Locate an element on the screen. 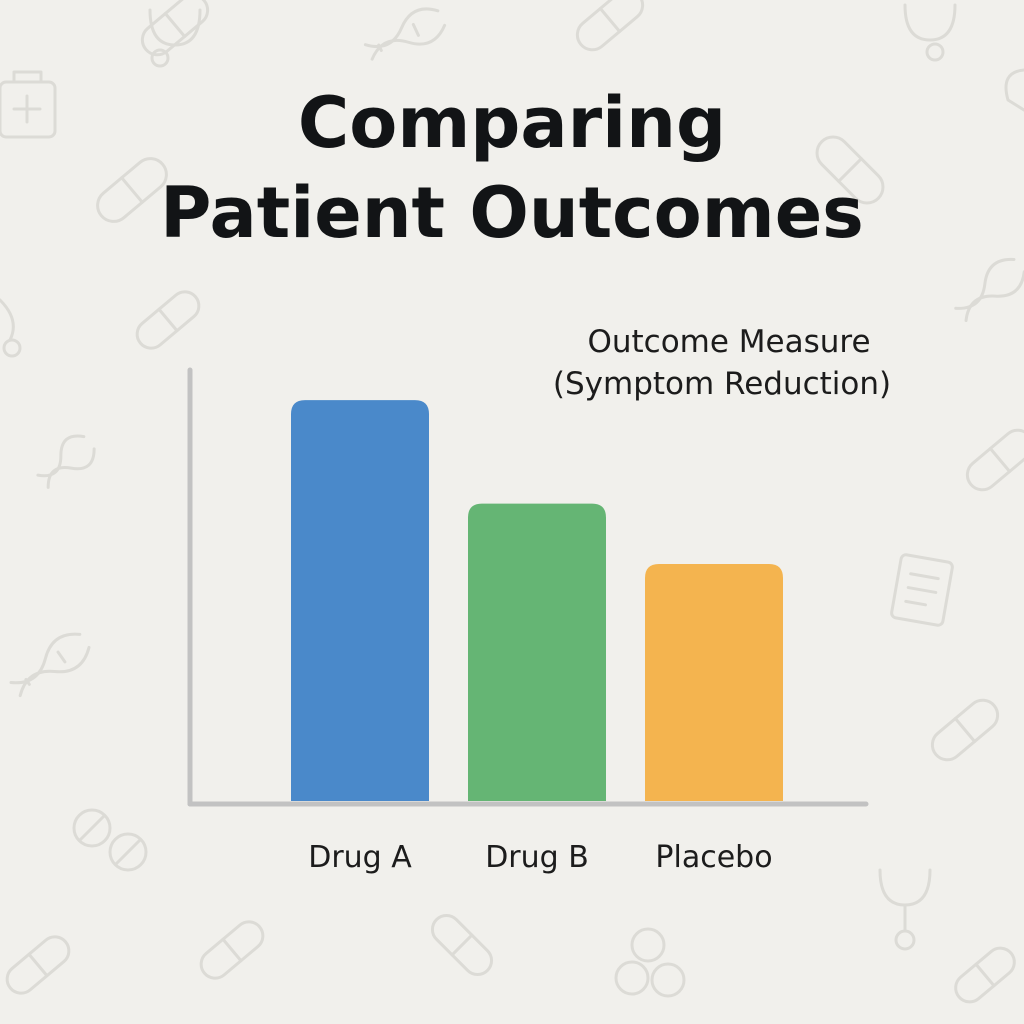  x-tick-labels: Drug A Drug B Placebo is located at coordinates (540, 857).